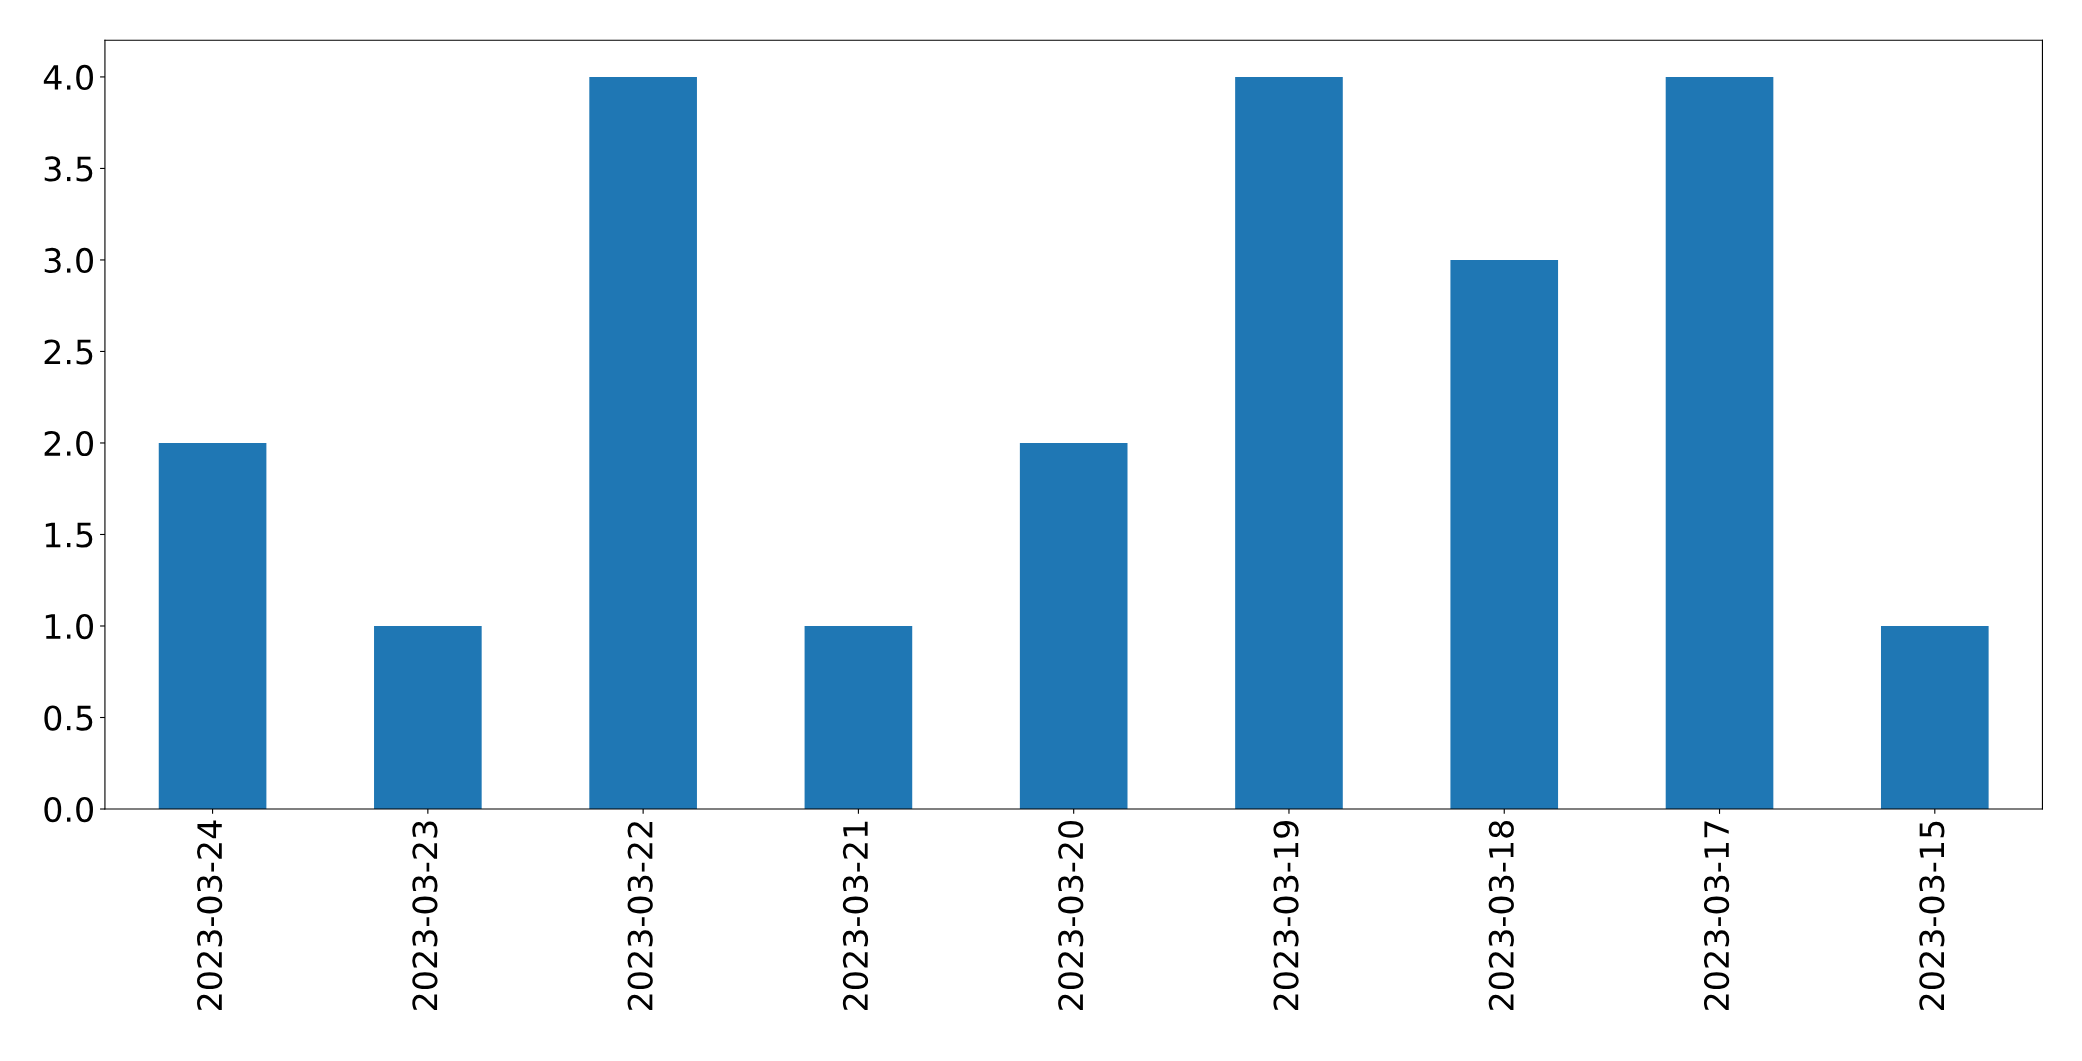 The height and width of the screenshot is (1061, 2082). What do you see at coordinates (425, 916) in the screenshot?
I see `x-tick-label: 2023-03-23` at bounding box center [425, 916].